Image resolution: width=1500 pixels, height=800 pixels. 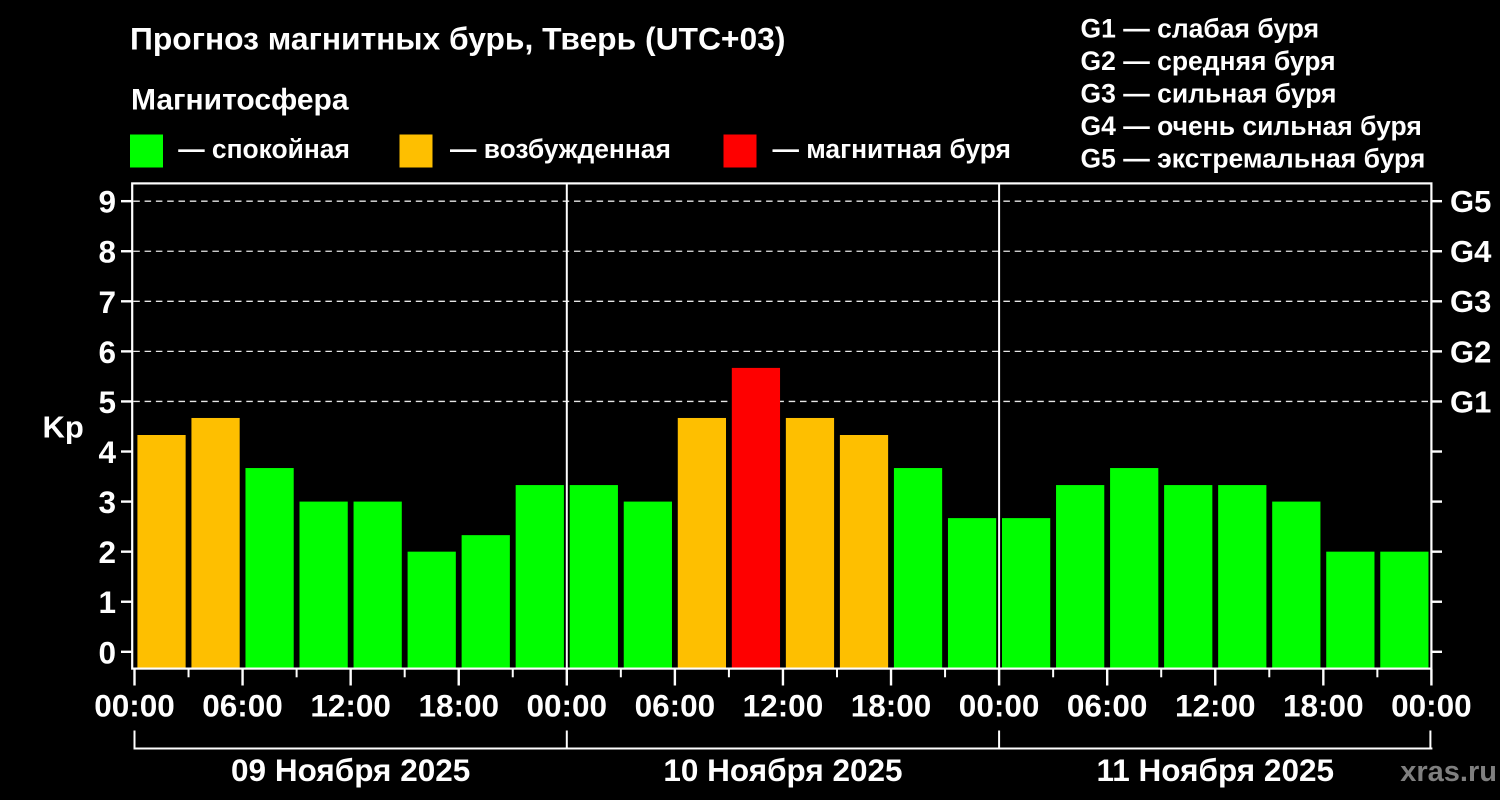 I want to click on svg-text: — спокойная, so click(x=264, y=149).